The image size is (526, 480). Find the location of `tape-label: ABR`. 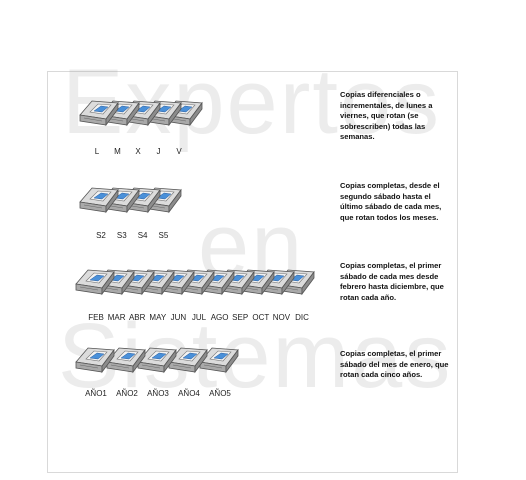

tape-label: ABR is located at coordinates (137, 317).